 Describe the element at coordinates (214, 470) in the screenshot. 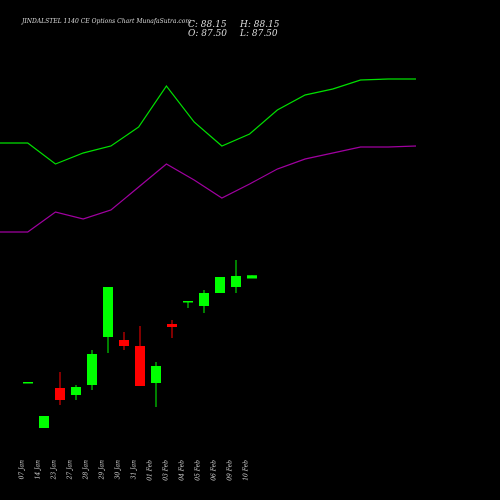

I see `x-tick-label: 06 Feb` at that location.